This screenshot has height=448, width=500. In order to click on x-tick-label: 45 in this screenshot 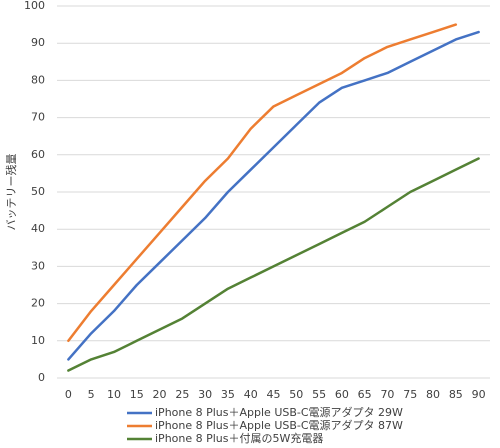, I will do `click(274, 394)`.